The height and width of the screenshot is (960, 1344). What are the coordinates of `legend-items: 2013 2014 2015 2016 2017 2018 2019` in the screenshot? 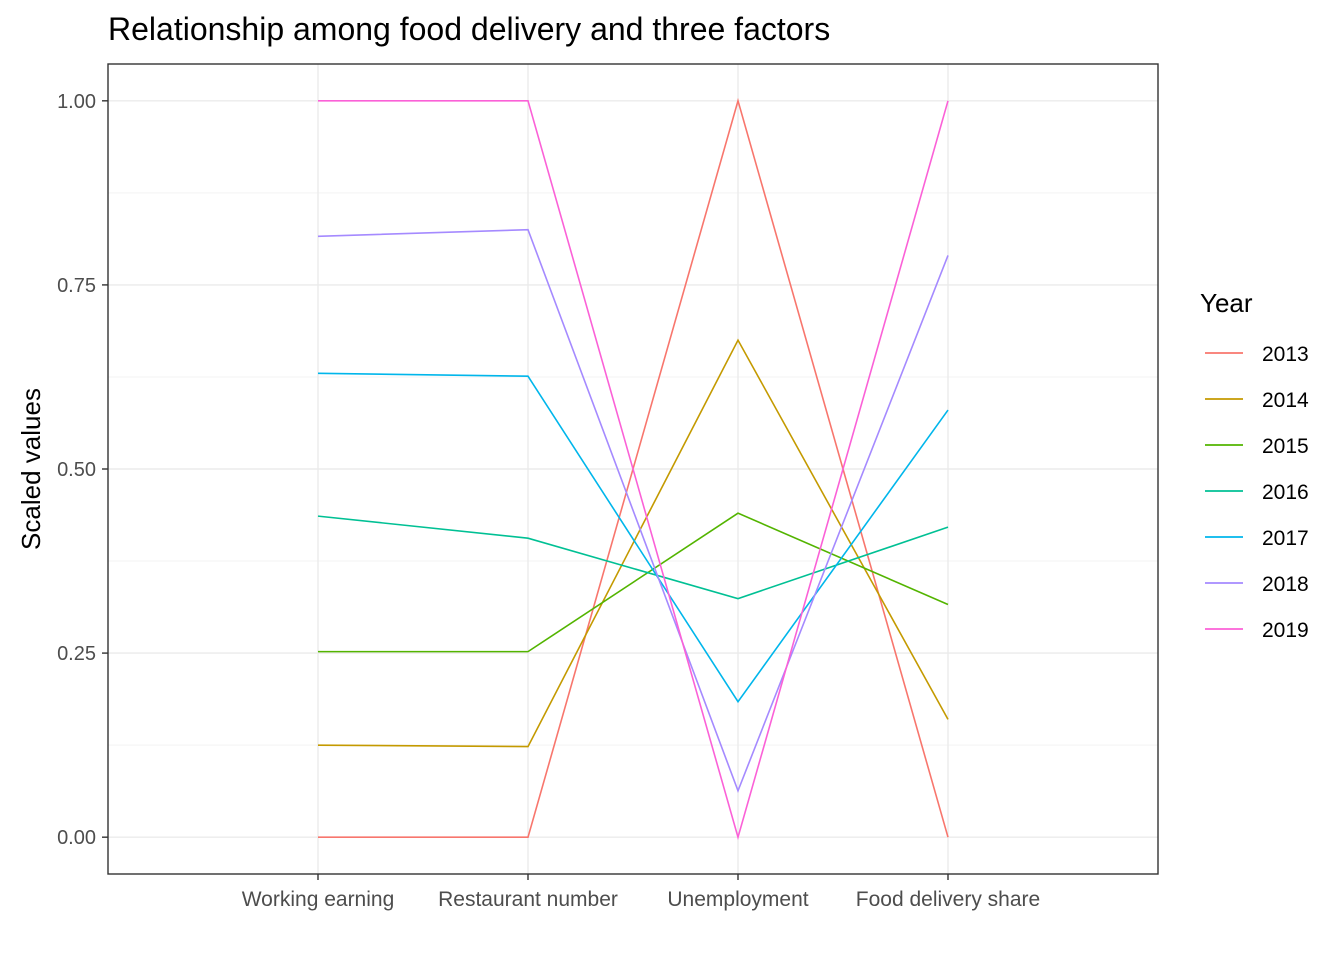 It's located at (1257, 492).